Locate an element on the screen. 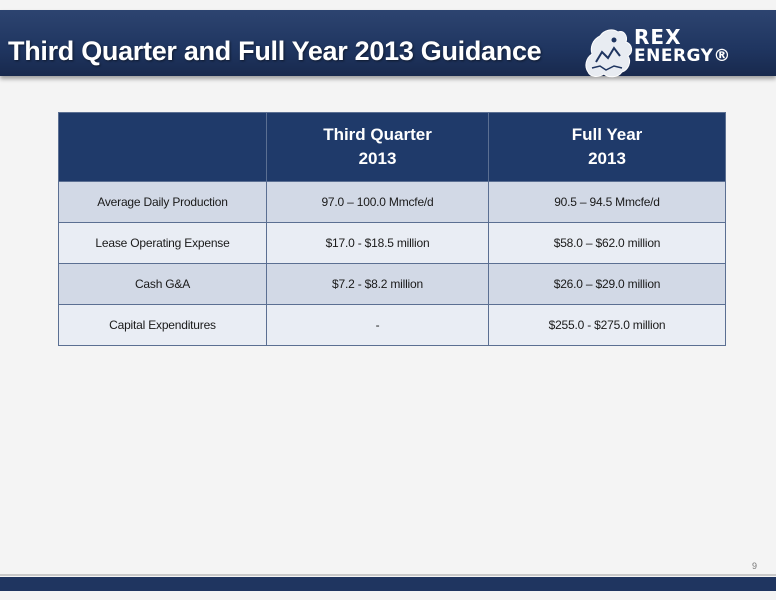 This screenshot has width=776, height=600. header-cell-third-quarter: Third Quarter 2013 is located at coordinates (377, 147).